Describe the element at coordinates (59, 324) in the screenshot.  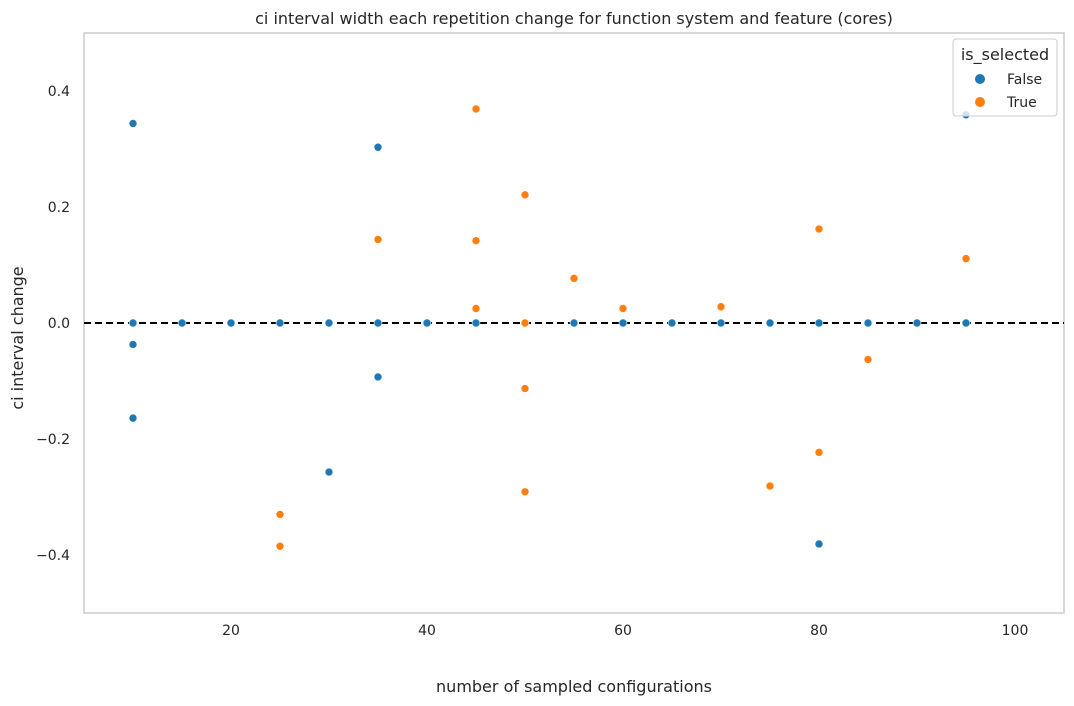
I see `y-tick-label: 0.0` at that location.